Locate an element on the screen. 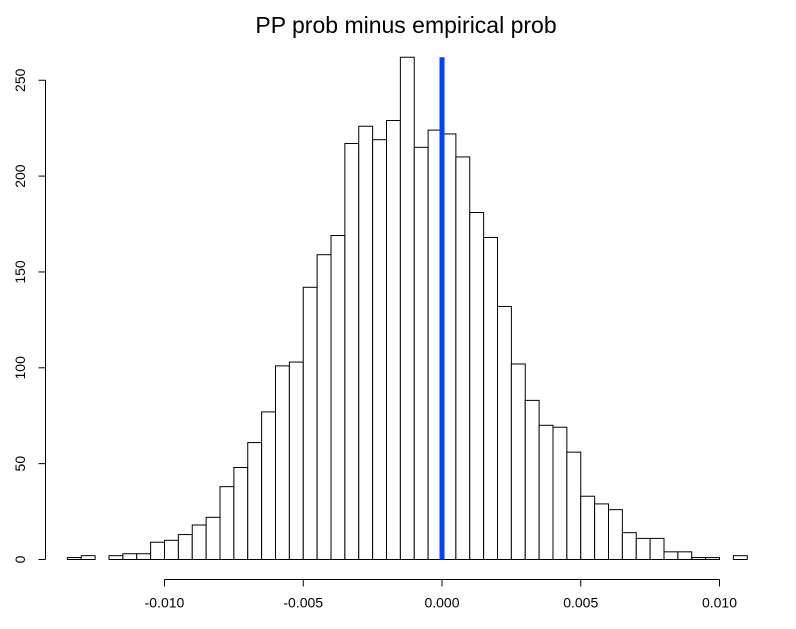 Image resolution: width=796 pixels, height=629 pixels. x-axis: -0.010 -0.005 0.000 0.005 0.010 is located at coordinates (441, 595).